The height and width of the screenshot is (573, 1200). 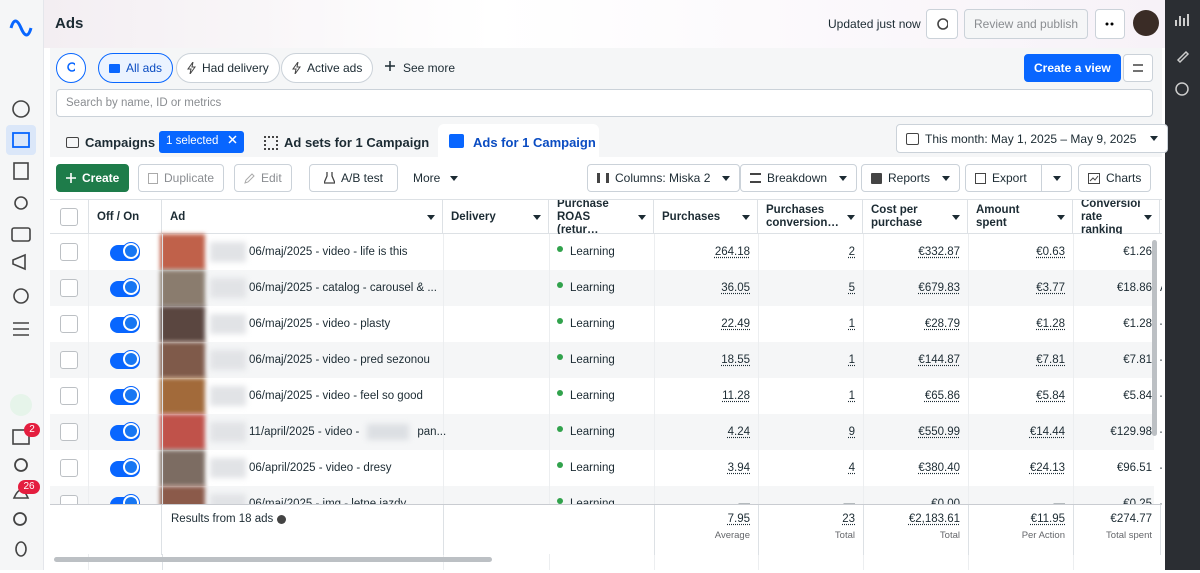 What do you see at coordinates (1032, 138) in the screenshot?
I see `date-picker: This month: May 1, 2025 – May 9, 2025` at bounding box center [1032, 138].